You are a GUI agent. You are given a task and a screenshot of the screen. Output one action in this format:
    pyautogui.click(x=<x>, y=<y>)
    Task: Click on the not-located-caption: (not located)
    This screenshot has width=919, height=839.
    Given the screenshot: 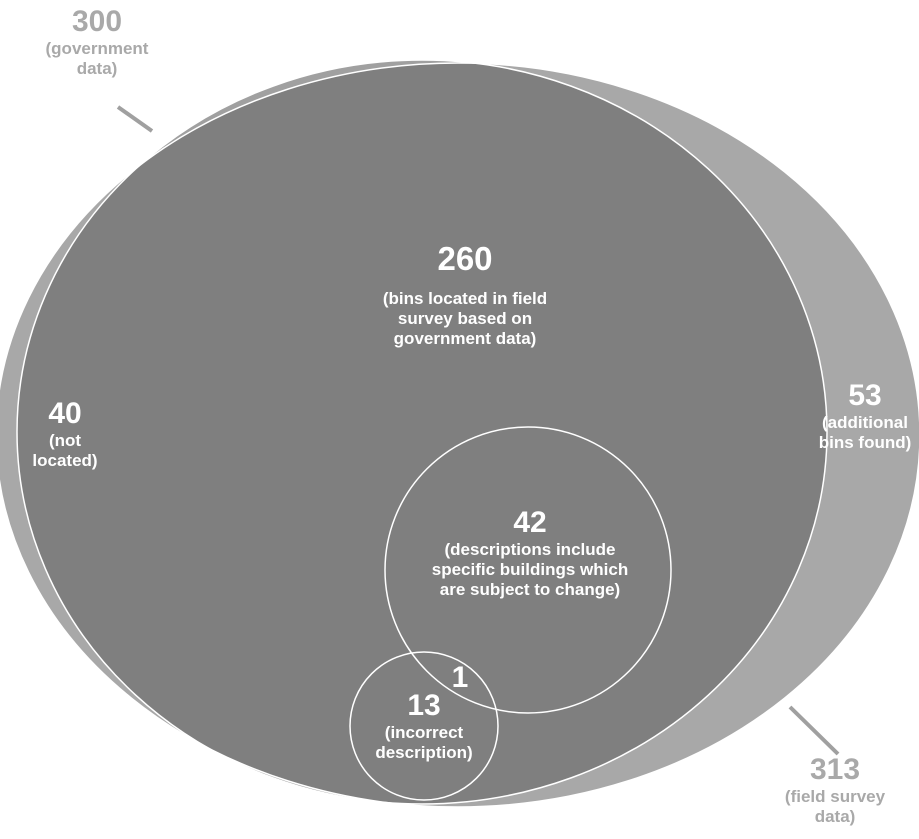 What is the action you would take?
    pyautogui.click(x=65, y=451)
    